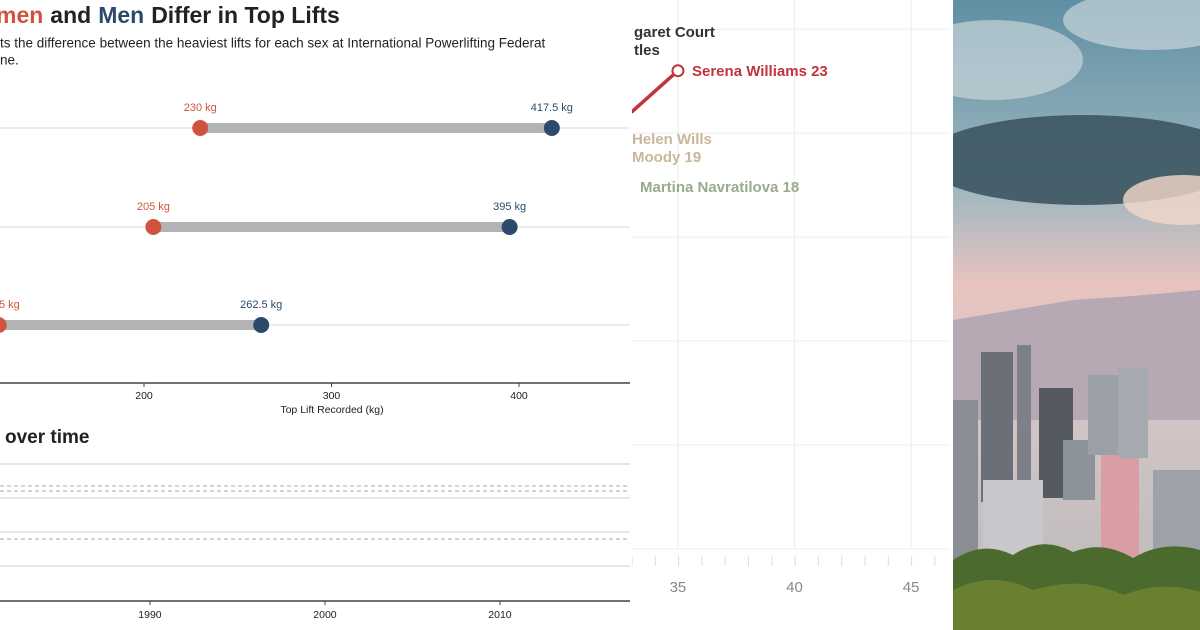  Describe the element at coordinates (325, 615) in the screenshot. I see `x-tick-label: 2000` at that location.